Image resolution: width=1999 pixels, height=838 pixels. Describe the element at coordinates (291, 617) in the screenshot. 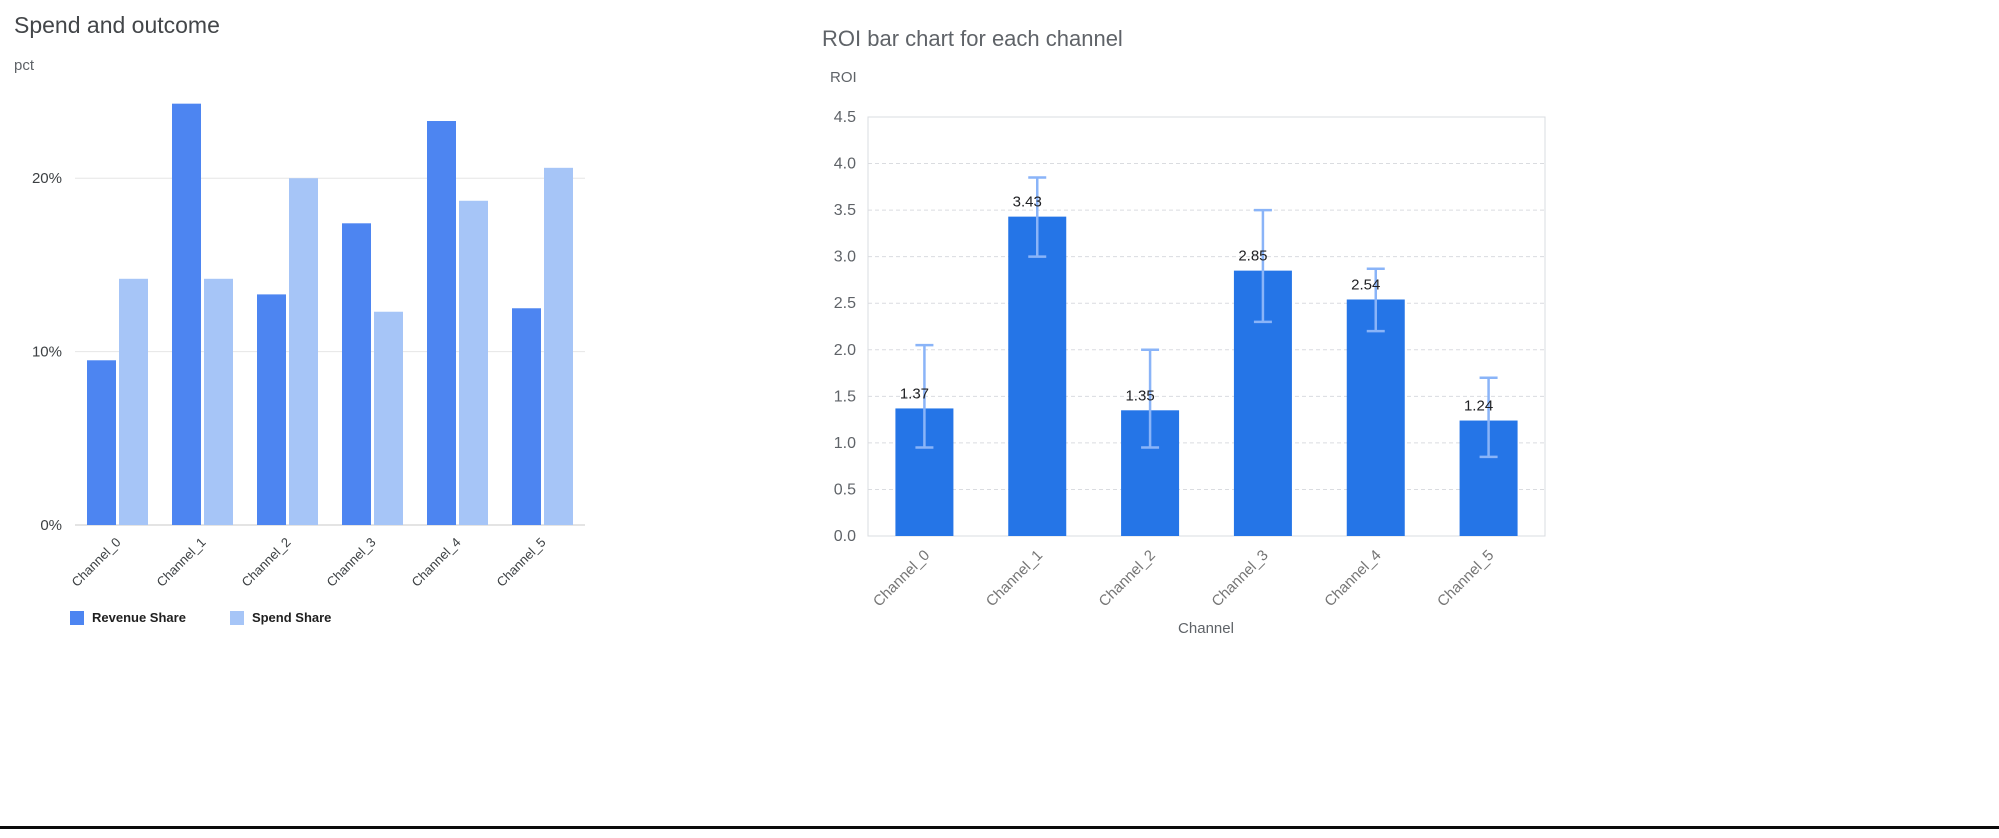

I see `spend-share-legend-label: Spend Share` at that location.